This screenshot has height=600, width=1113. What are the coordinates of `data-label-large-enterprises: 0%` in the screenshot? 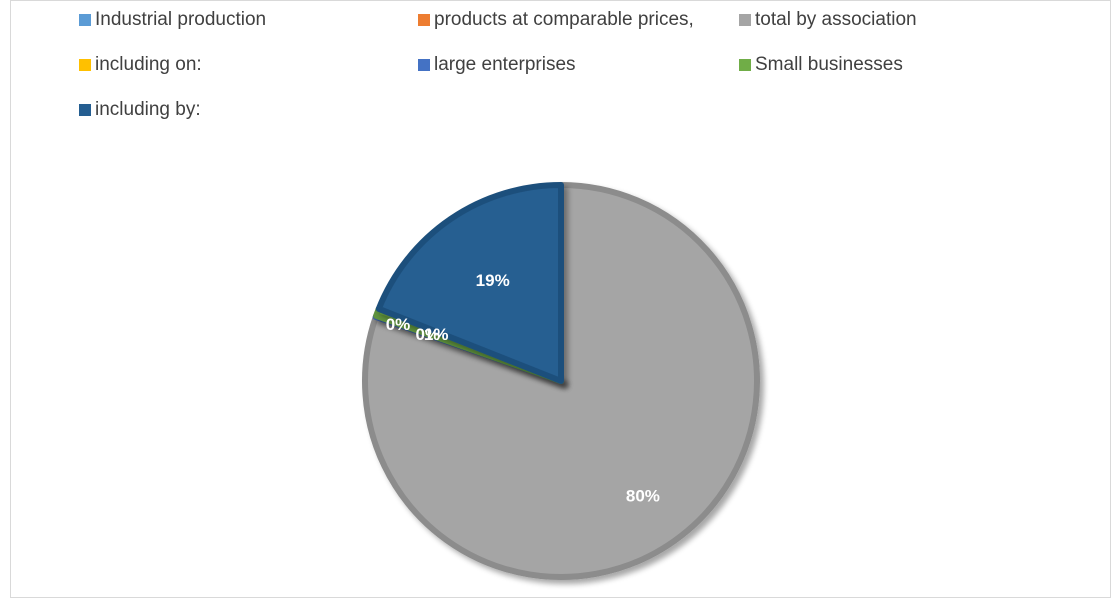 It's located at (428, 334).